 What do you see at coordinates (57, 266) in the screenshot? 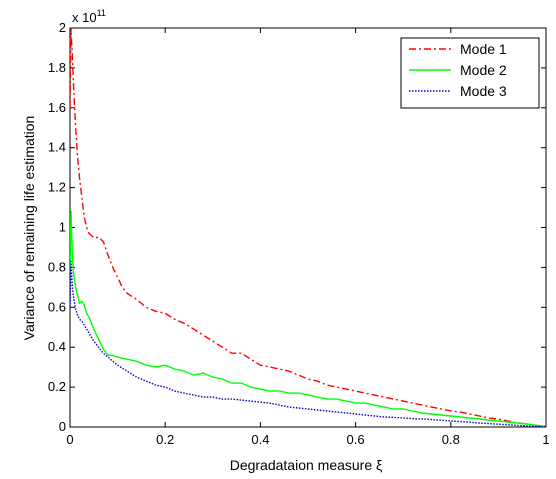
I see `y-tick-label: 0.8` at bounding box center [57, 266].